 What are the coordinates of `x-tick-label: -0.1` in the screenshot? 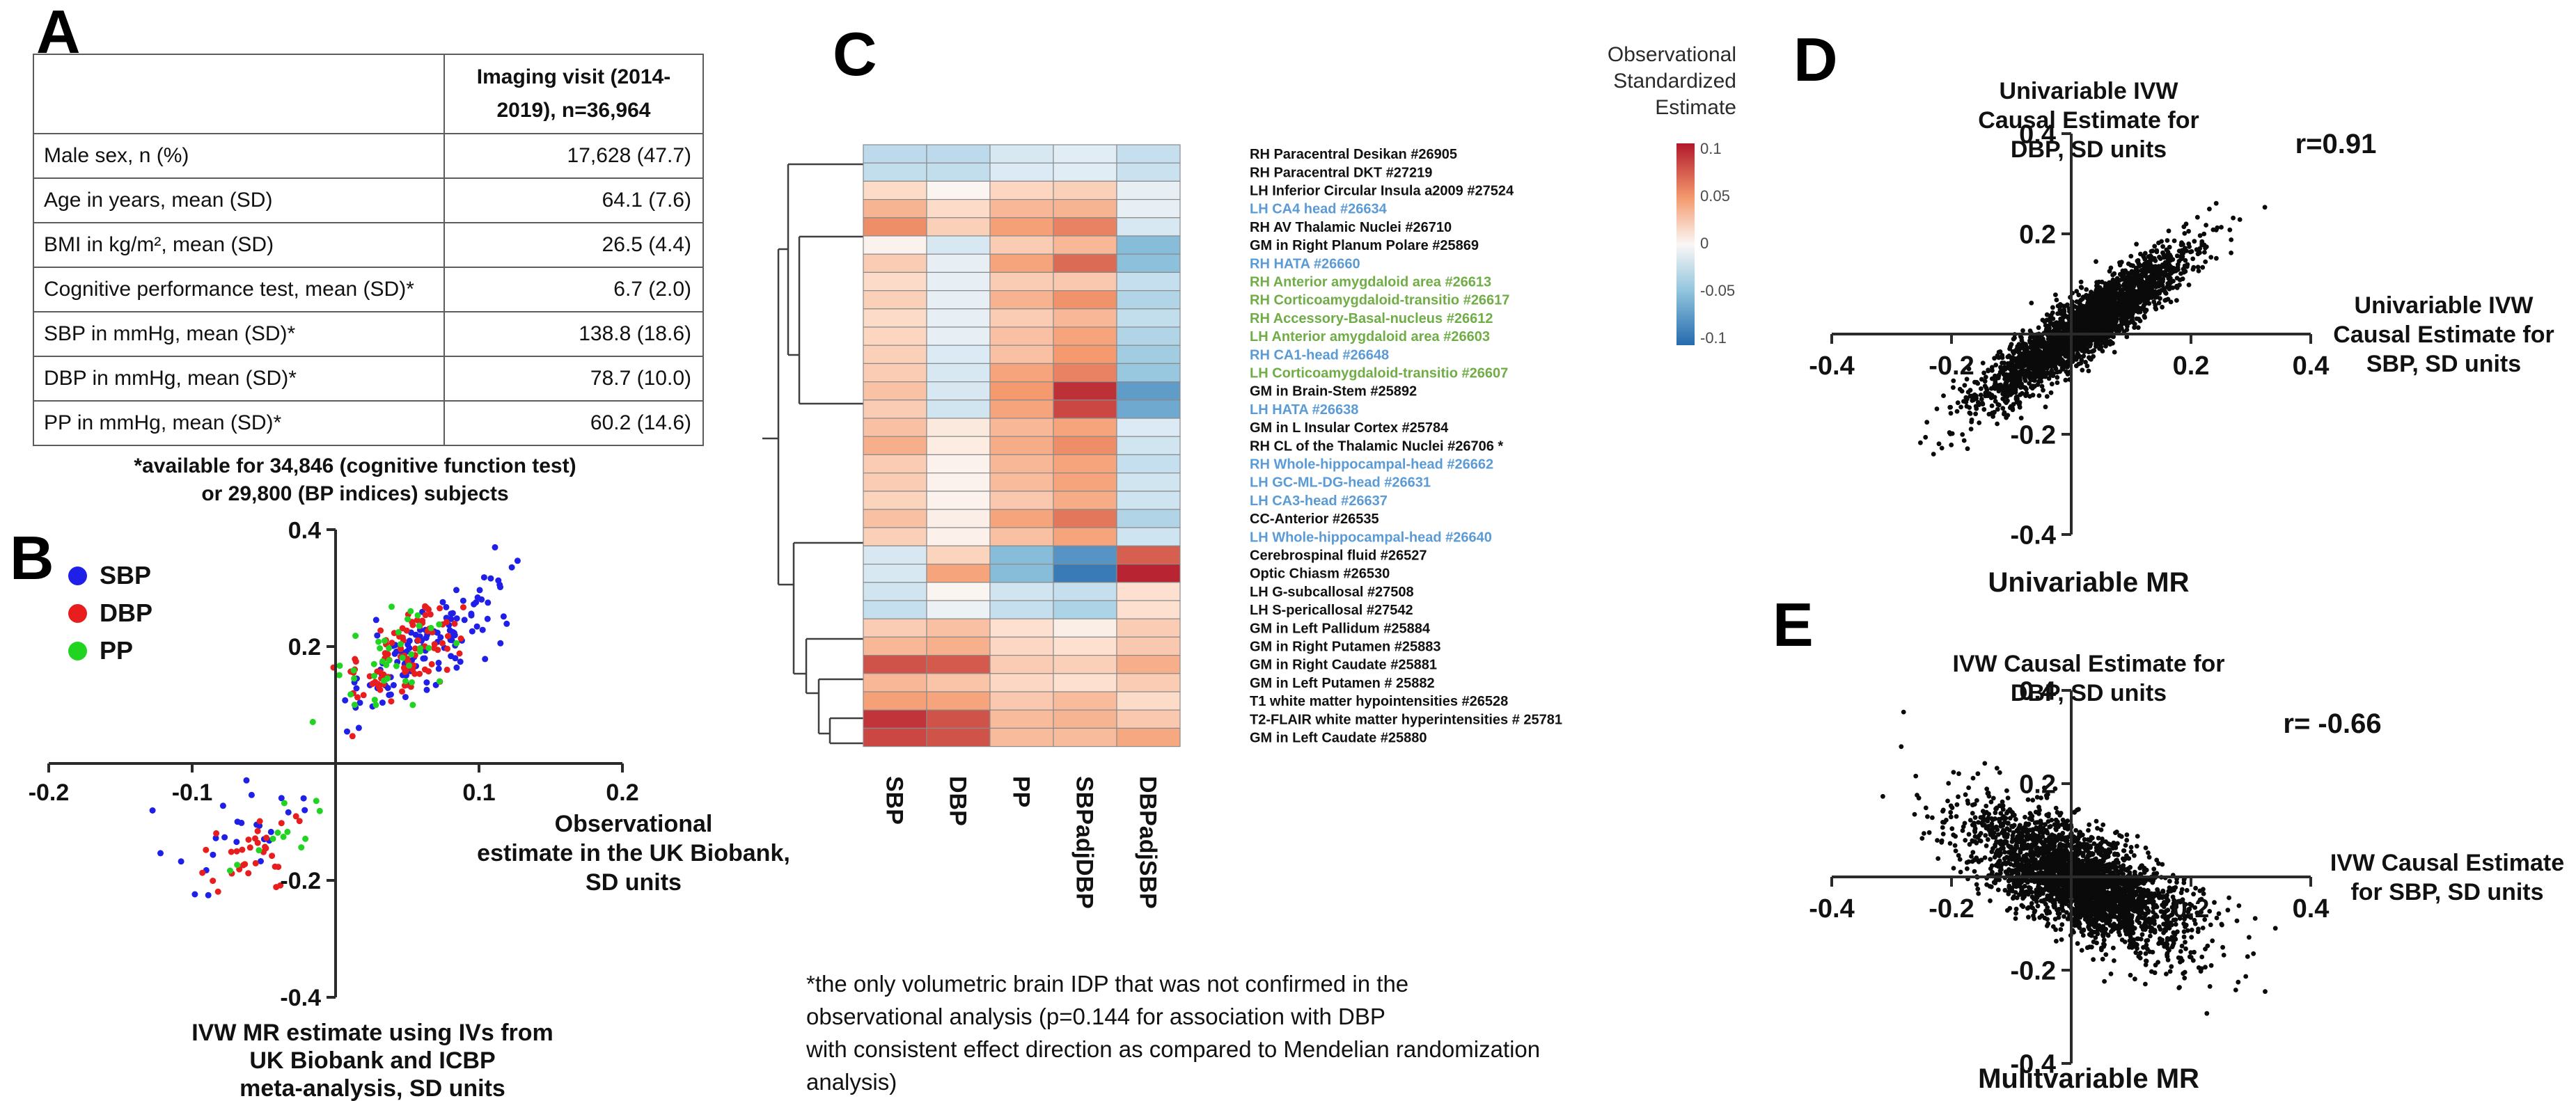 It's located at (192, 792).